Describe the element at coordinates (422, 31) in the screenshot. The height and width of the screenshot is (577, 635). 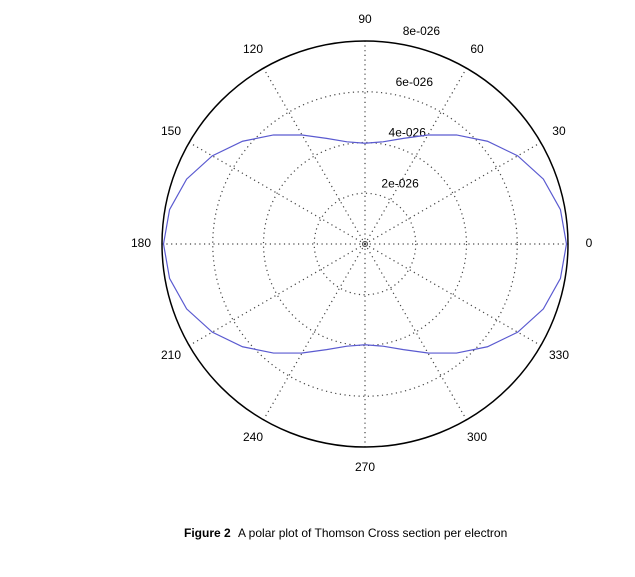
I see `r-tick-label: 8e-026` at that location.